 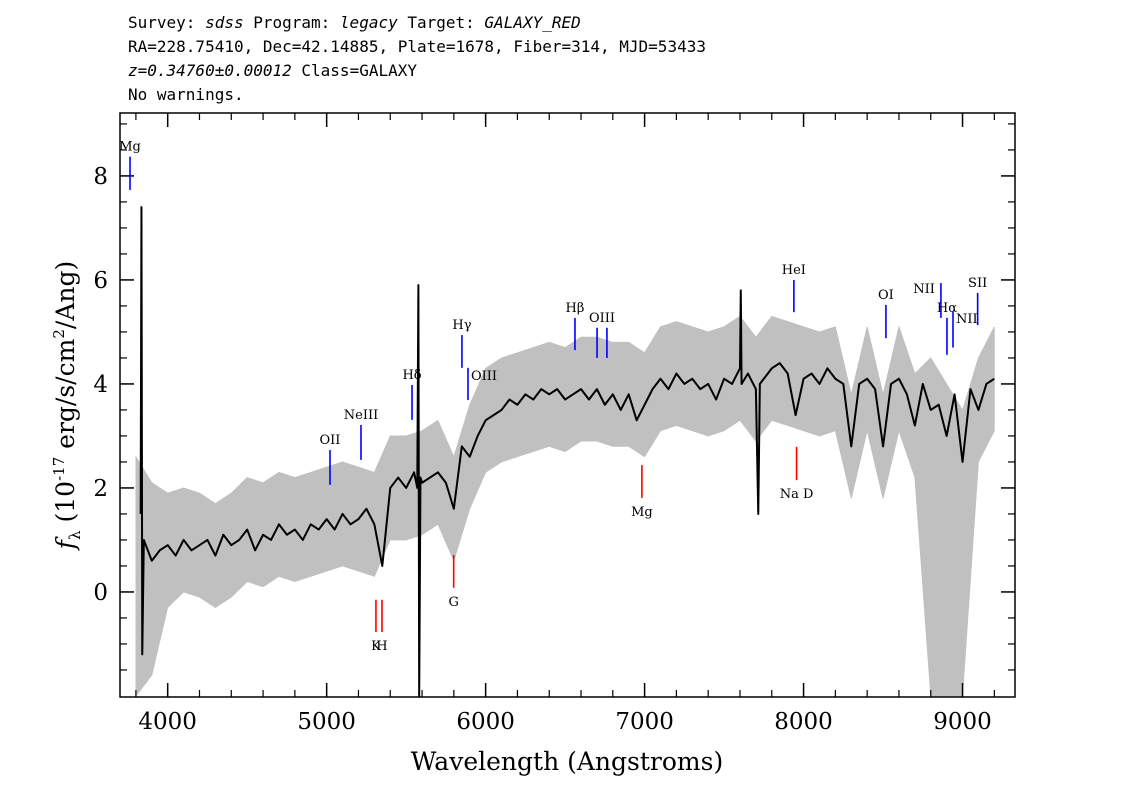 What do you see at coordinates (100, 177) in the screenshot?
I see `y-tick-label: 8` at bounding box center [100, 177].